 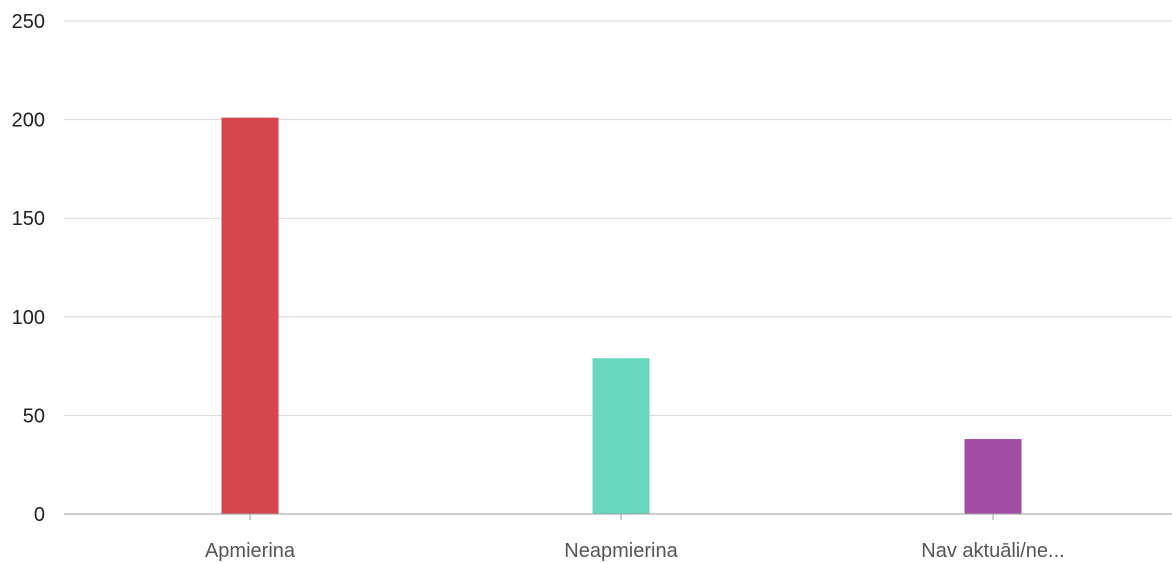 What do you see at coordinates (250, 551) in the screenshot?
I see `x-tick-label: Apmierina` at bounding box center [250, 551].